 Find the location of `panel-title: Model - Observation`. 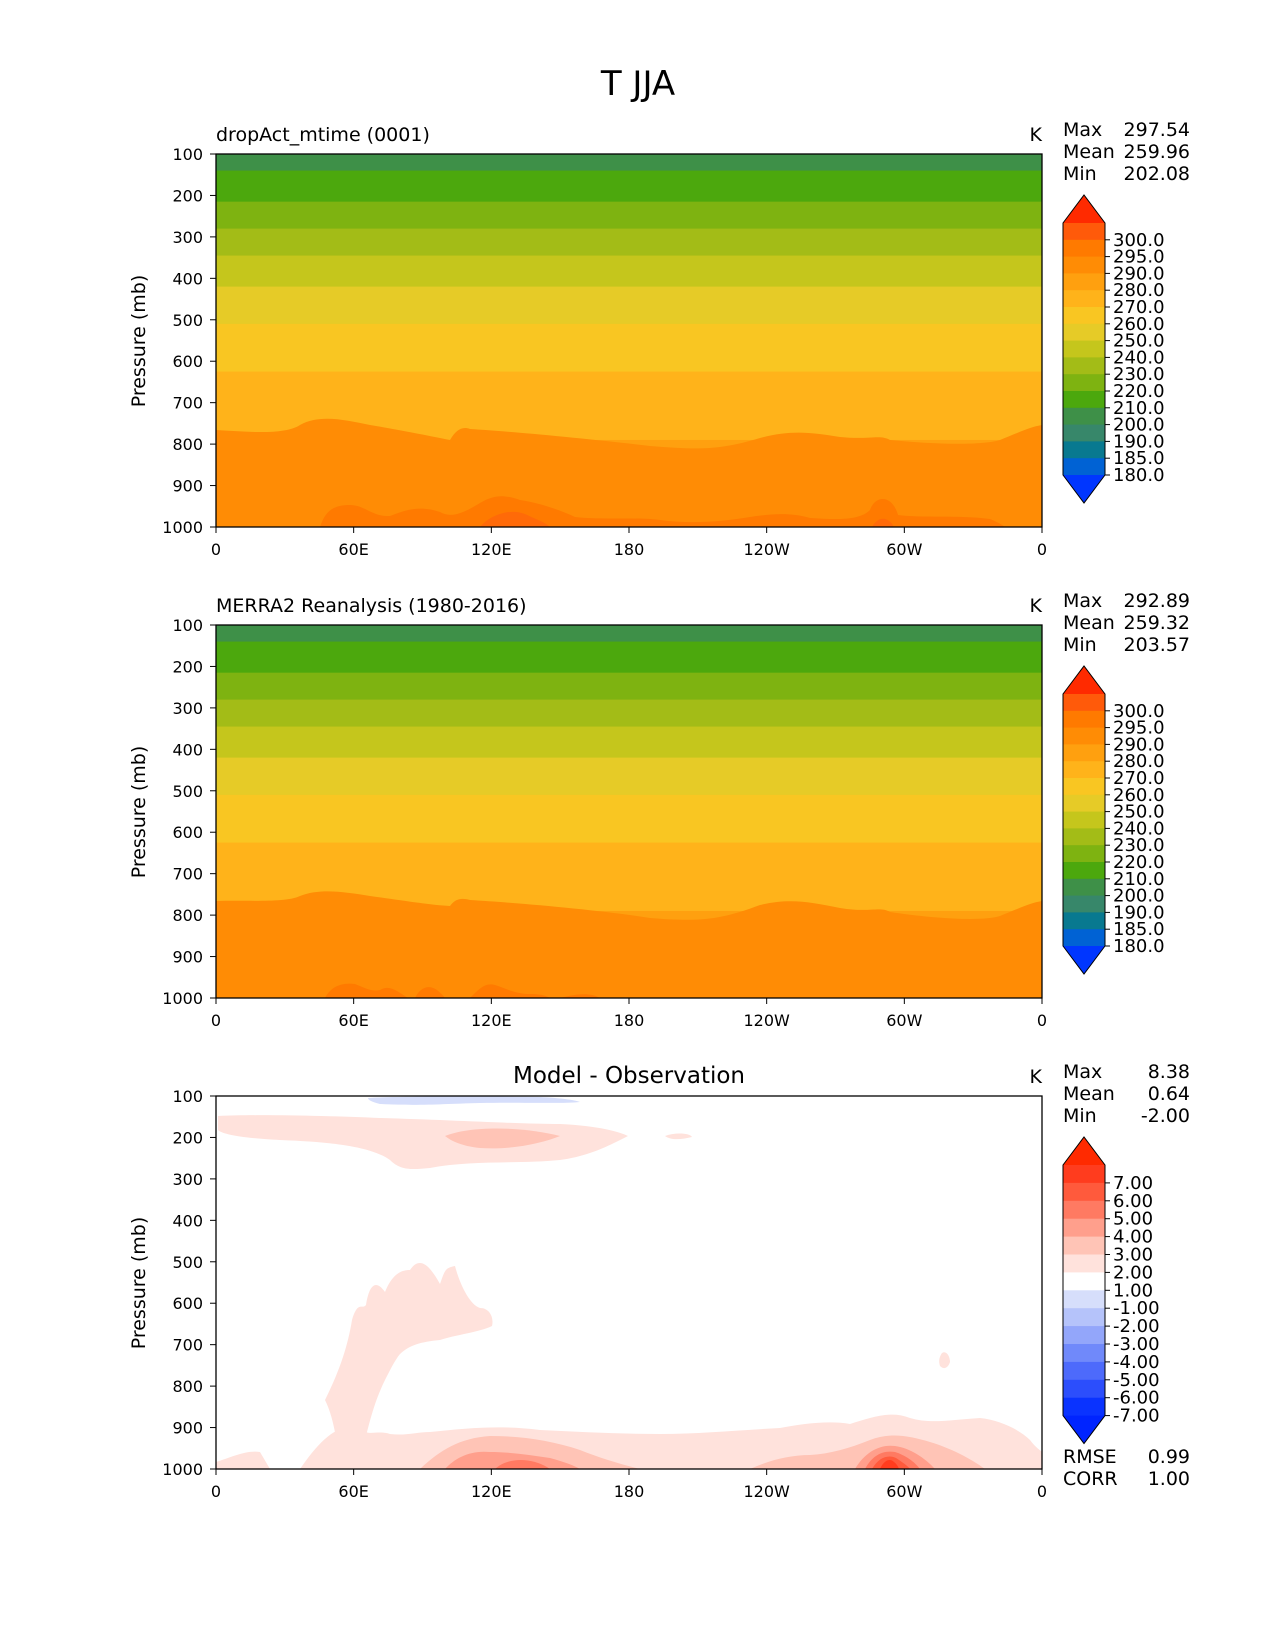

panel-title: Model - Observation is located at coordinates (629, 1076).